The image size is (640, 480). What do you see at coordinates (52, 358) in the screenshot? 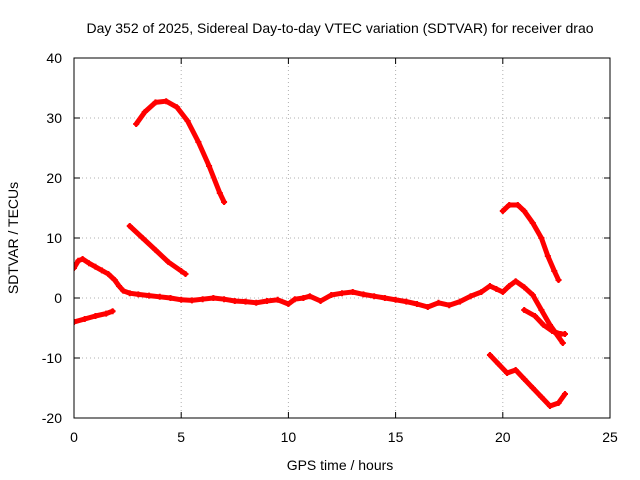
I see `y-tick-label: -10` at bounding box center [52, 358].